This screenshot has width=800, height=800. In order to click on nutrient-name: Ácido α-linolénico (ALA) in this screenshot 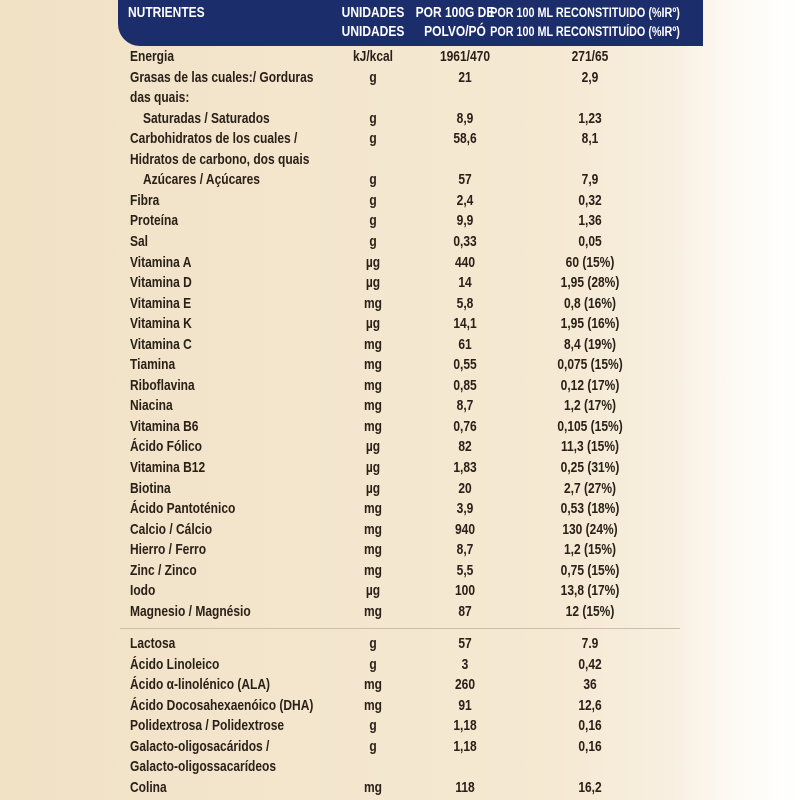, I will do `click(200, 685)`.